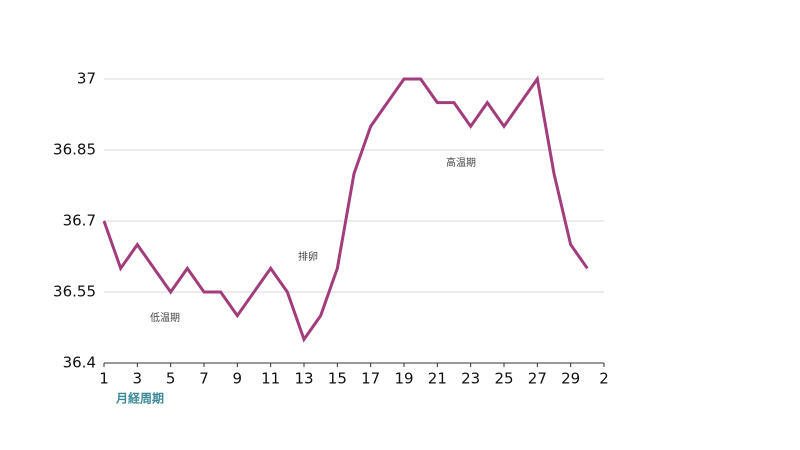  I want to click on x-tick-label: 19, so click(403, 379).